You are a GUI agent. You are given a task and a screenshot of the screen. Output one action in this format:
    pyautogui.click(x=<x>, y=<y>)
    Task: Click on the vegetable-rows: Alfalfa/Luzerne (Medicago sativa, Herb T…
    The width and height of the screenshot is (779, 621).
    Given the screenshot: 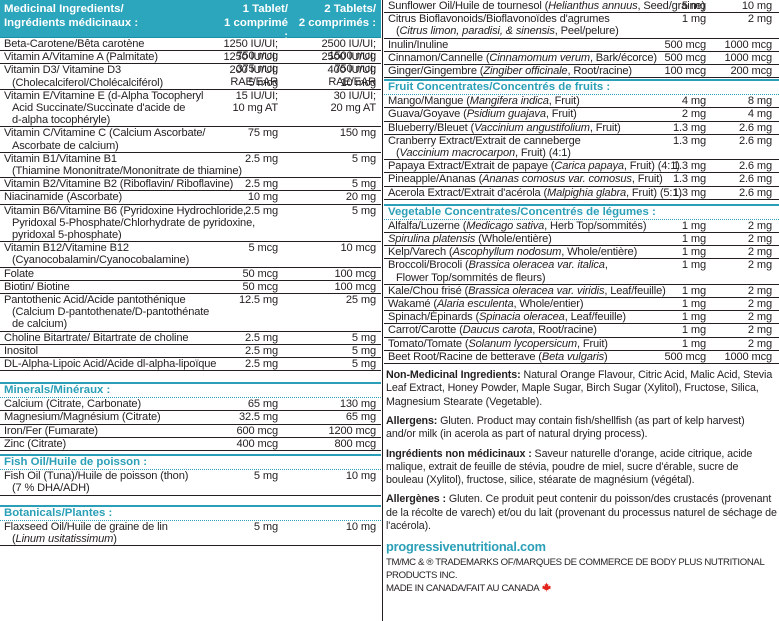 What is the action you would take?
    pyautogui.click(x=581, y=292)
    